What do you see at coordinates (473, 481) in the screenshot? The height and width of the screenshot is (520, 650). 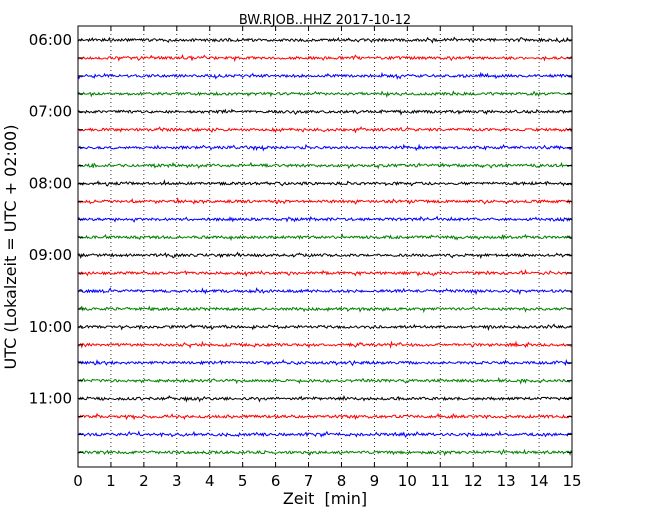 I see `x-tick-label: 12` at bounding box center [473, 481].